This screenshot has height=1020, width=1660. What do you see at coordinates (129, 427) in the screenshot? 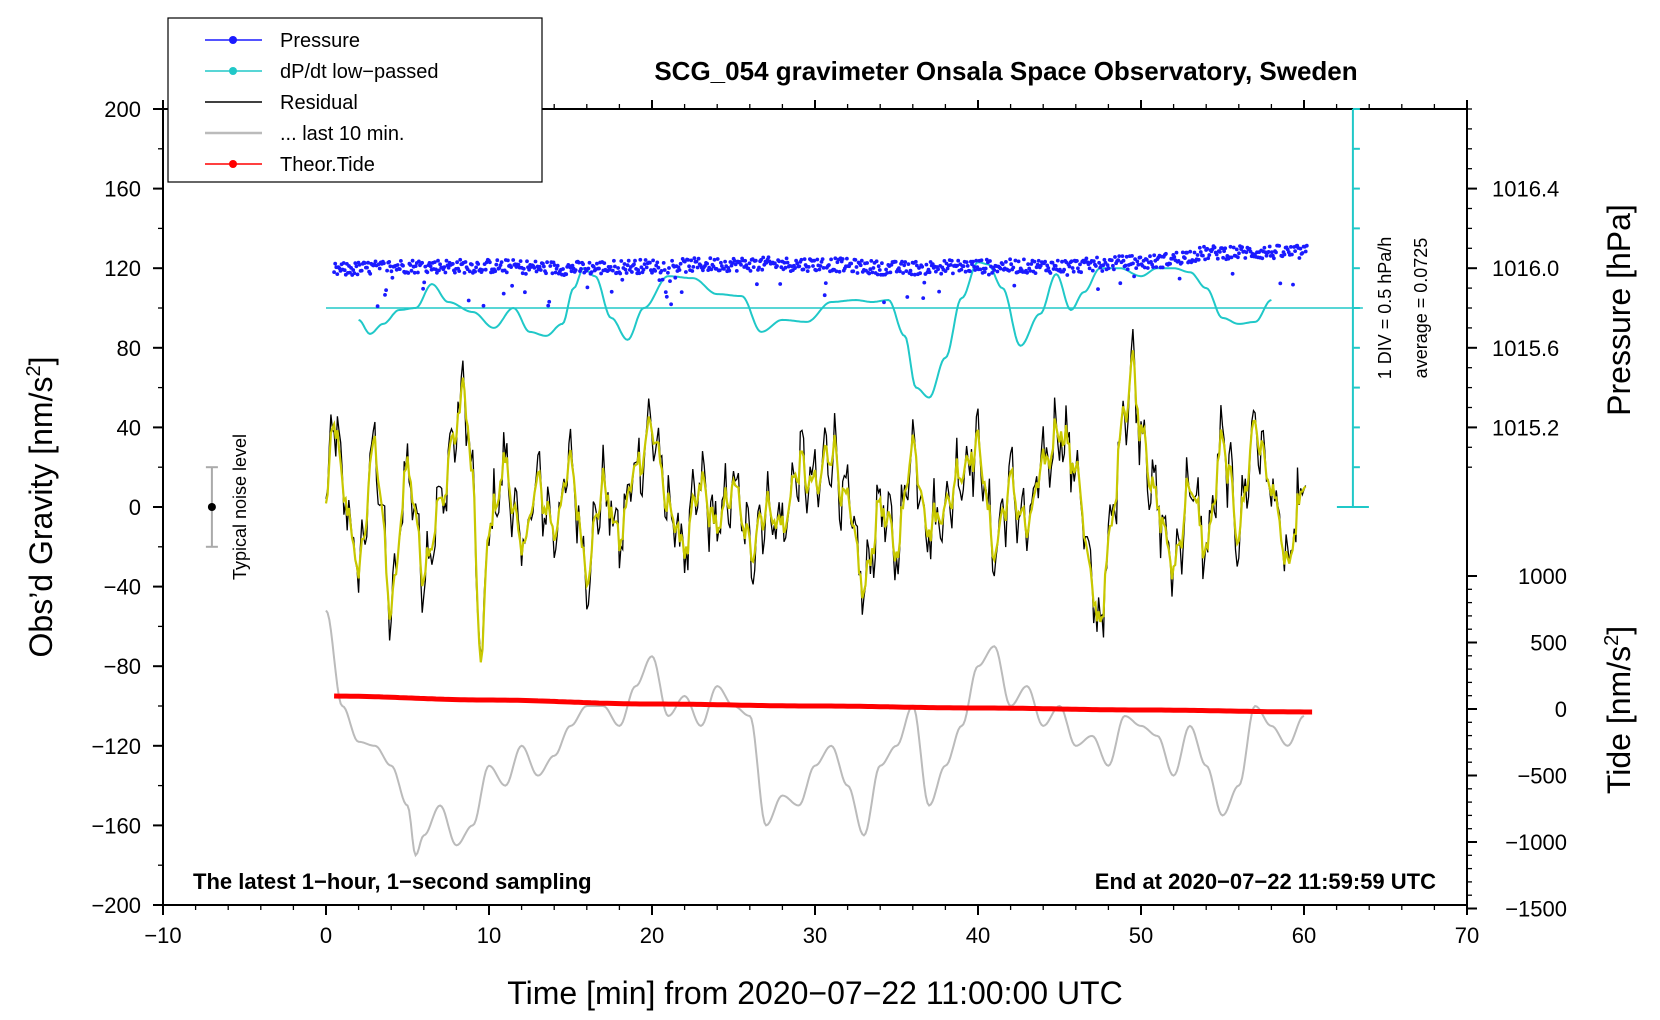
I see `y-tick-label: 40` at bounding box center [129, 427].